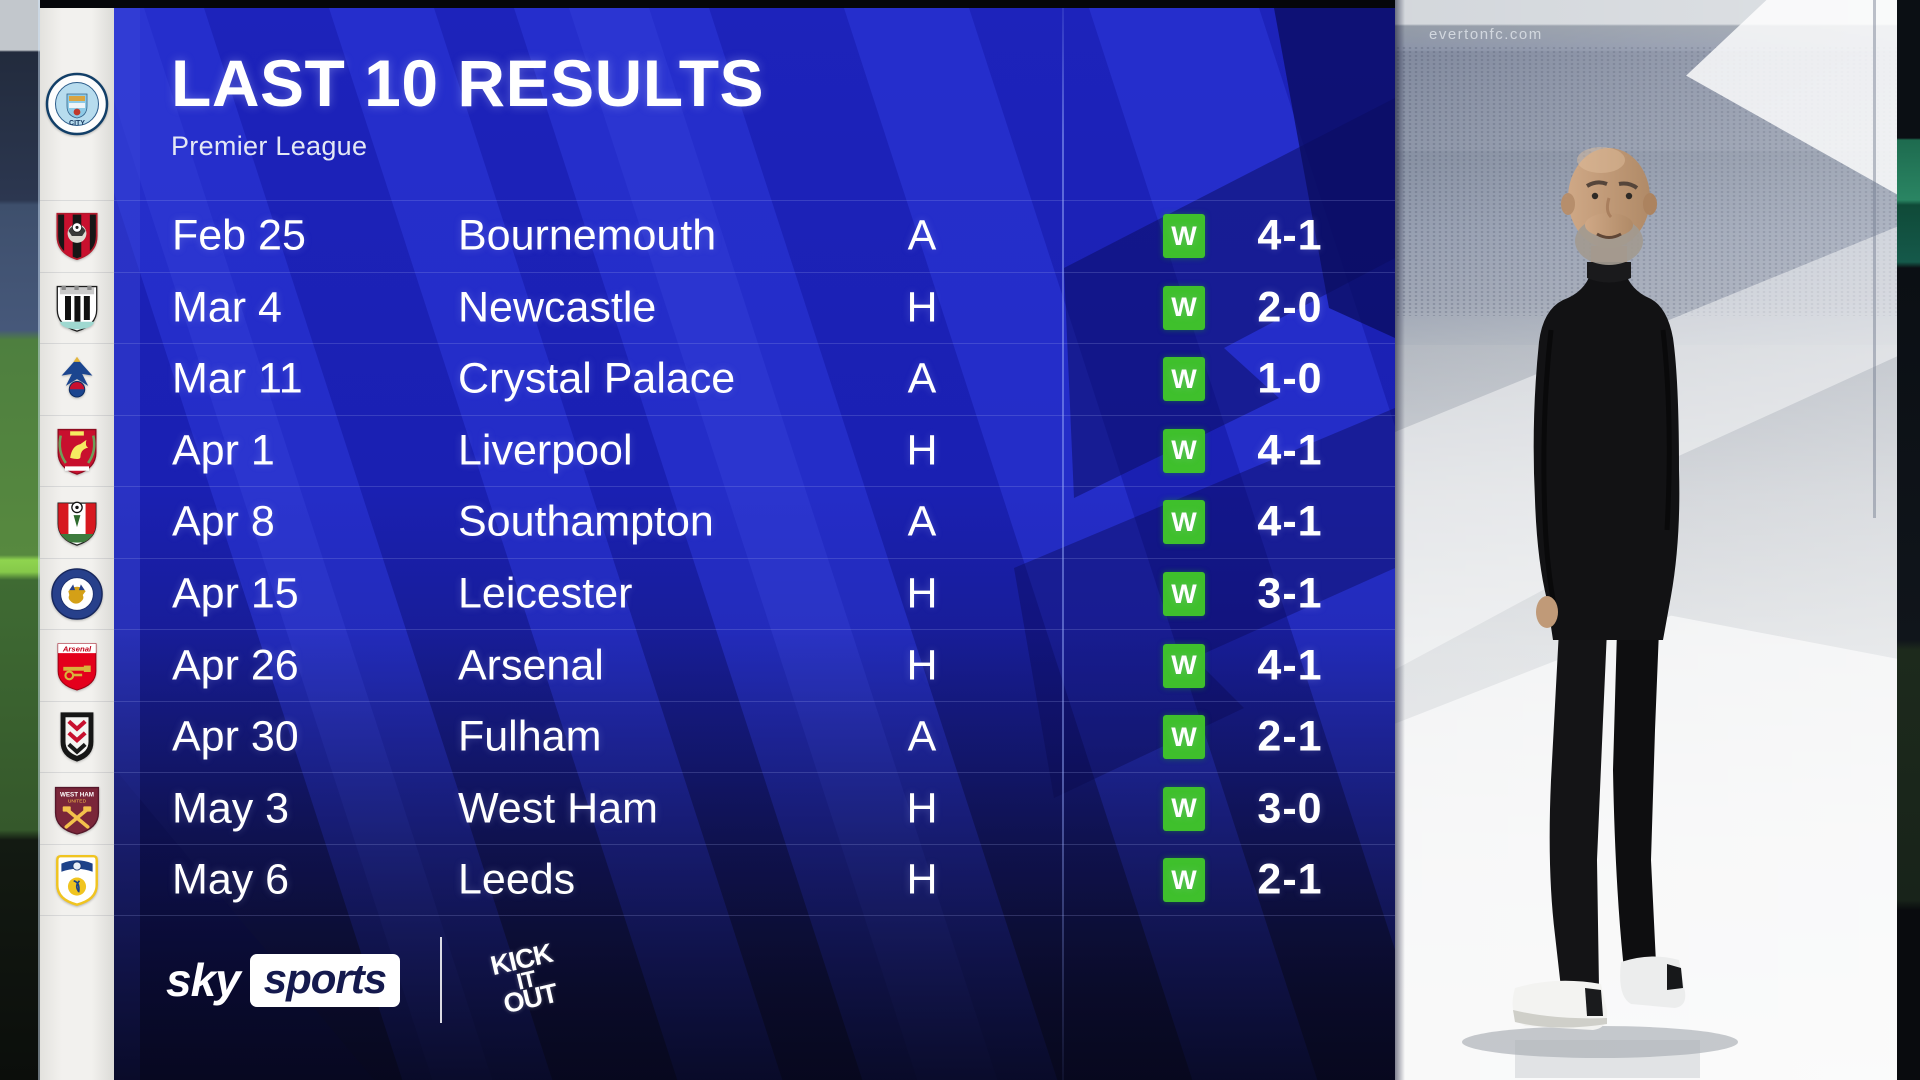 The width and height of the screenshot is (1920, 1080). I want to click on rail-cell-team: CITY, so click(77, 104).